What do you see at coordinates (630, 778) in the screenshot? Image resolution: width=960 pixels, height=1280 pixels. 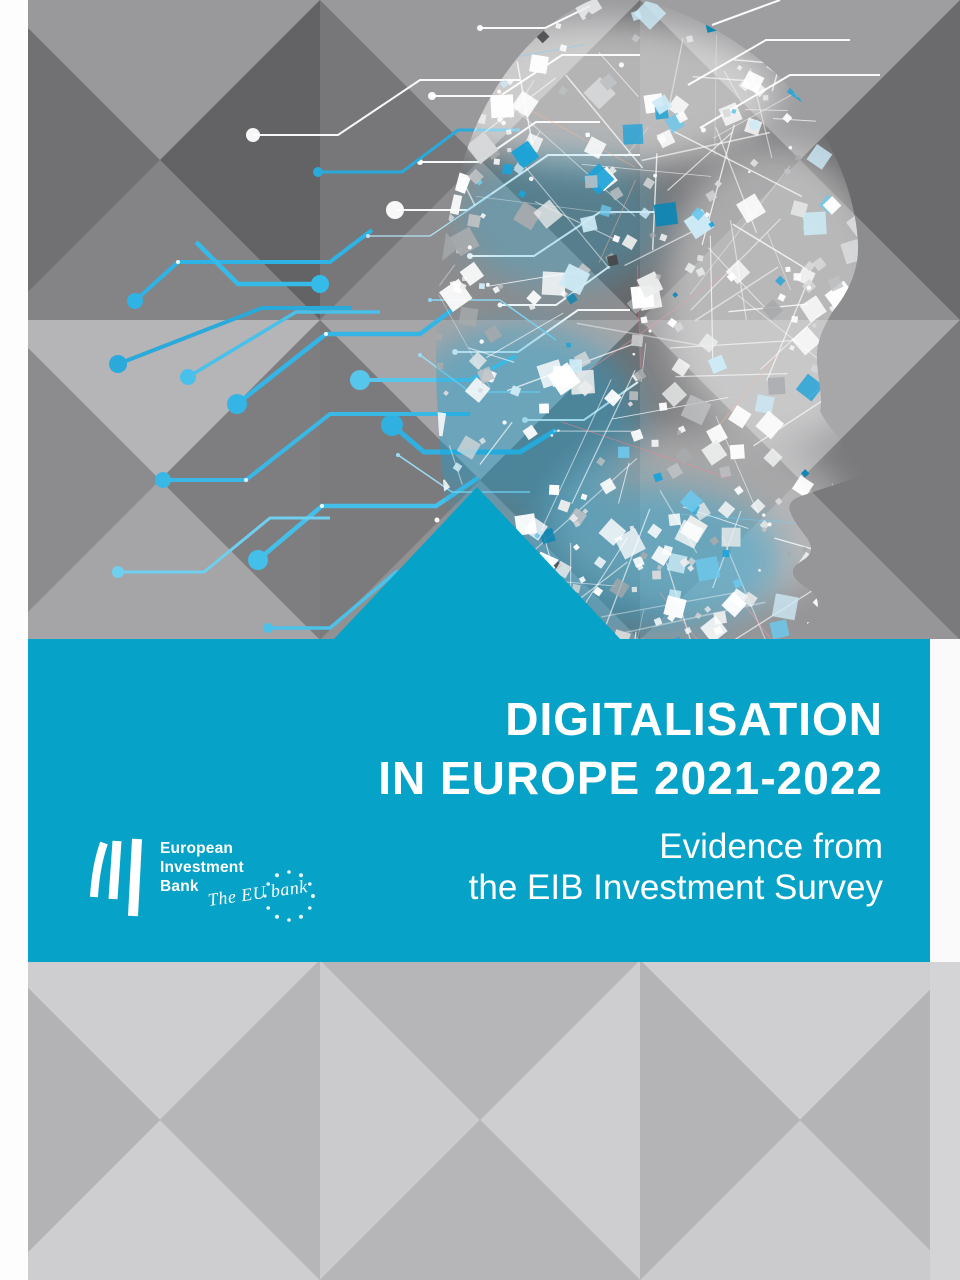 I see `cover-title-line2: IN EUROPE 2021-2022` at bounding box center [630, 778].